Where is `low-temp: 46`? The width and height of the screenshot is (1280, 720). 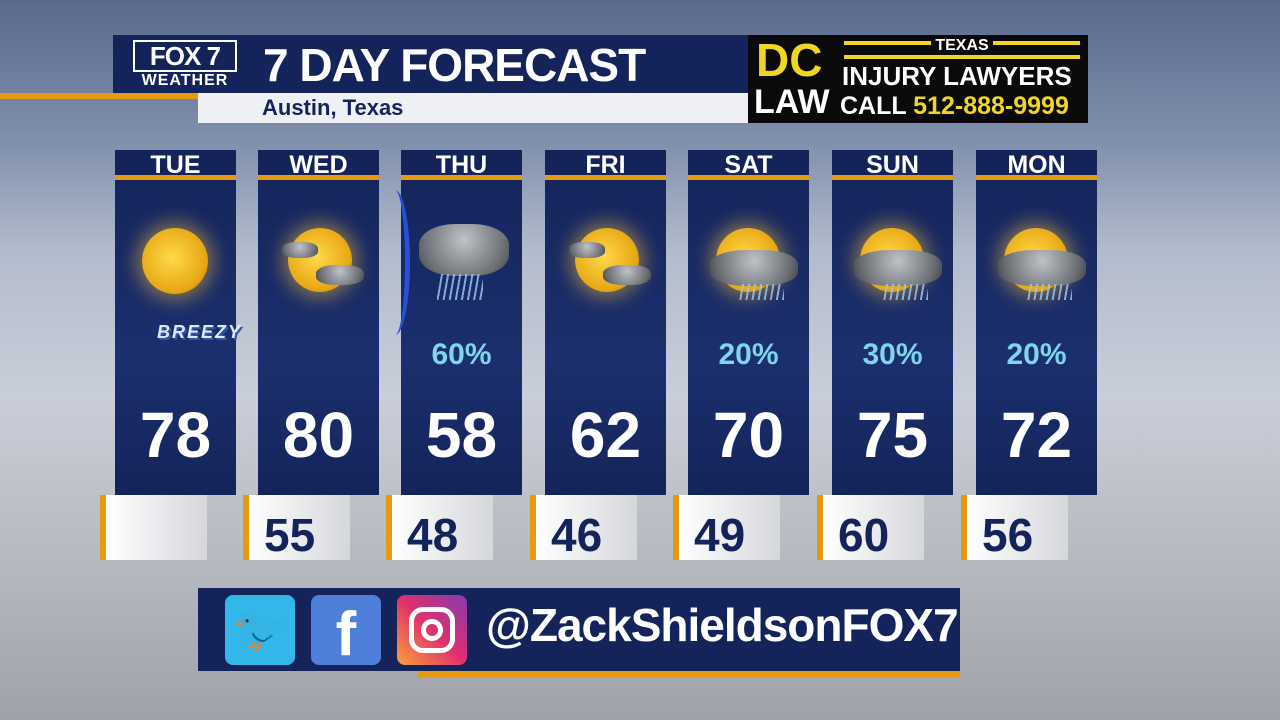 low-temp: 46 is located at coordinates (583, 528).